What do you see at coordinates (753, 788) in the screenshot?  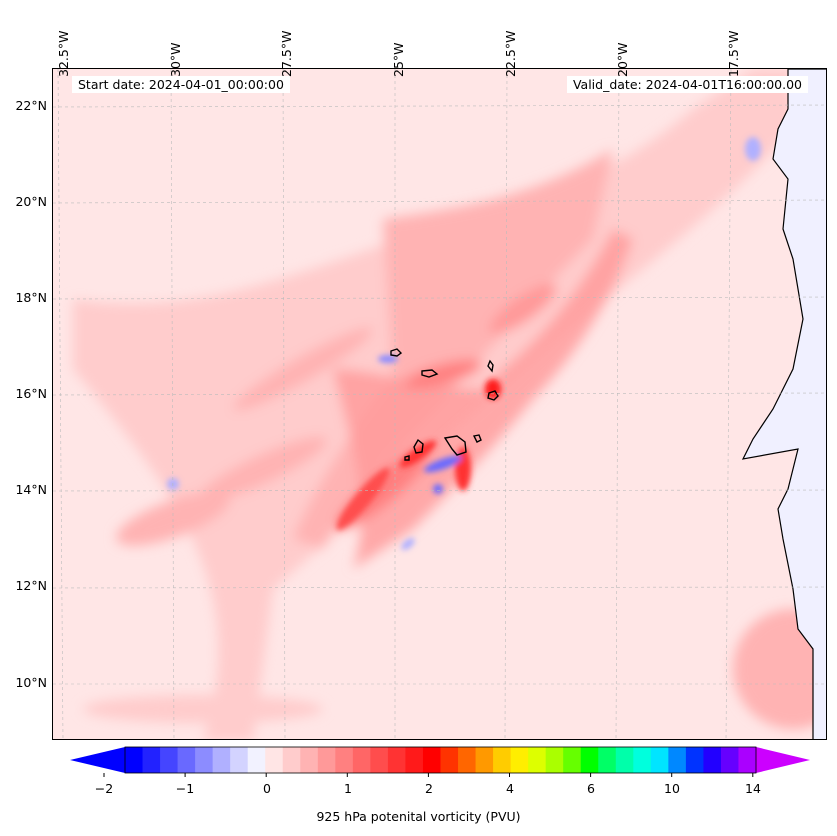 I see `colorbar-tick-label: 14` at bounding box center [753, 788].